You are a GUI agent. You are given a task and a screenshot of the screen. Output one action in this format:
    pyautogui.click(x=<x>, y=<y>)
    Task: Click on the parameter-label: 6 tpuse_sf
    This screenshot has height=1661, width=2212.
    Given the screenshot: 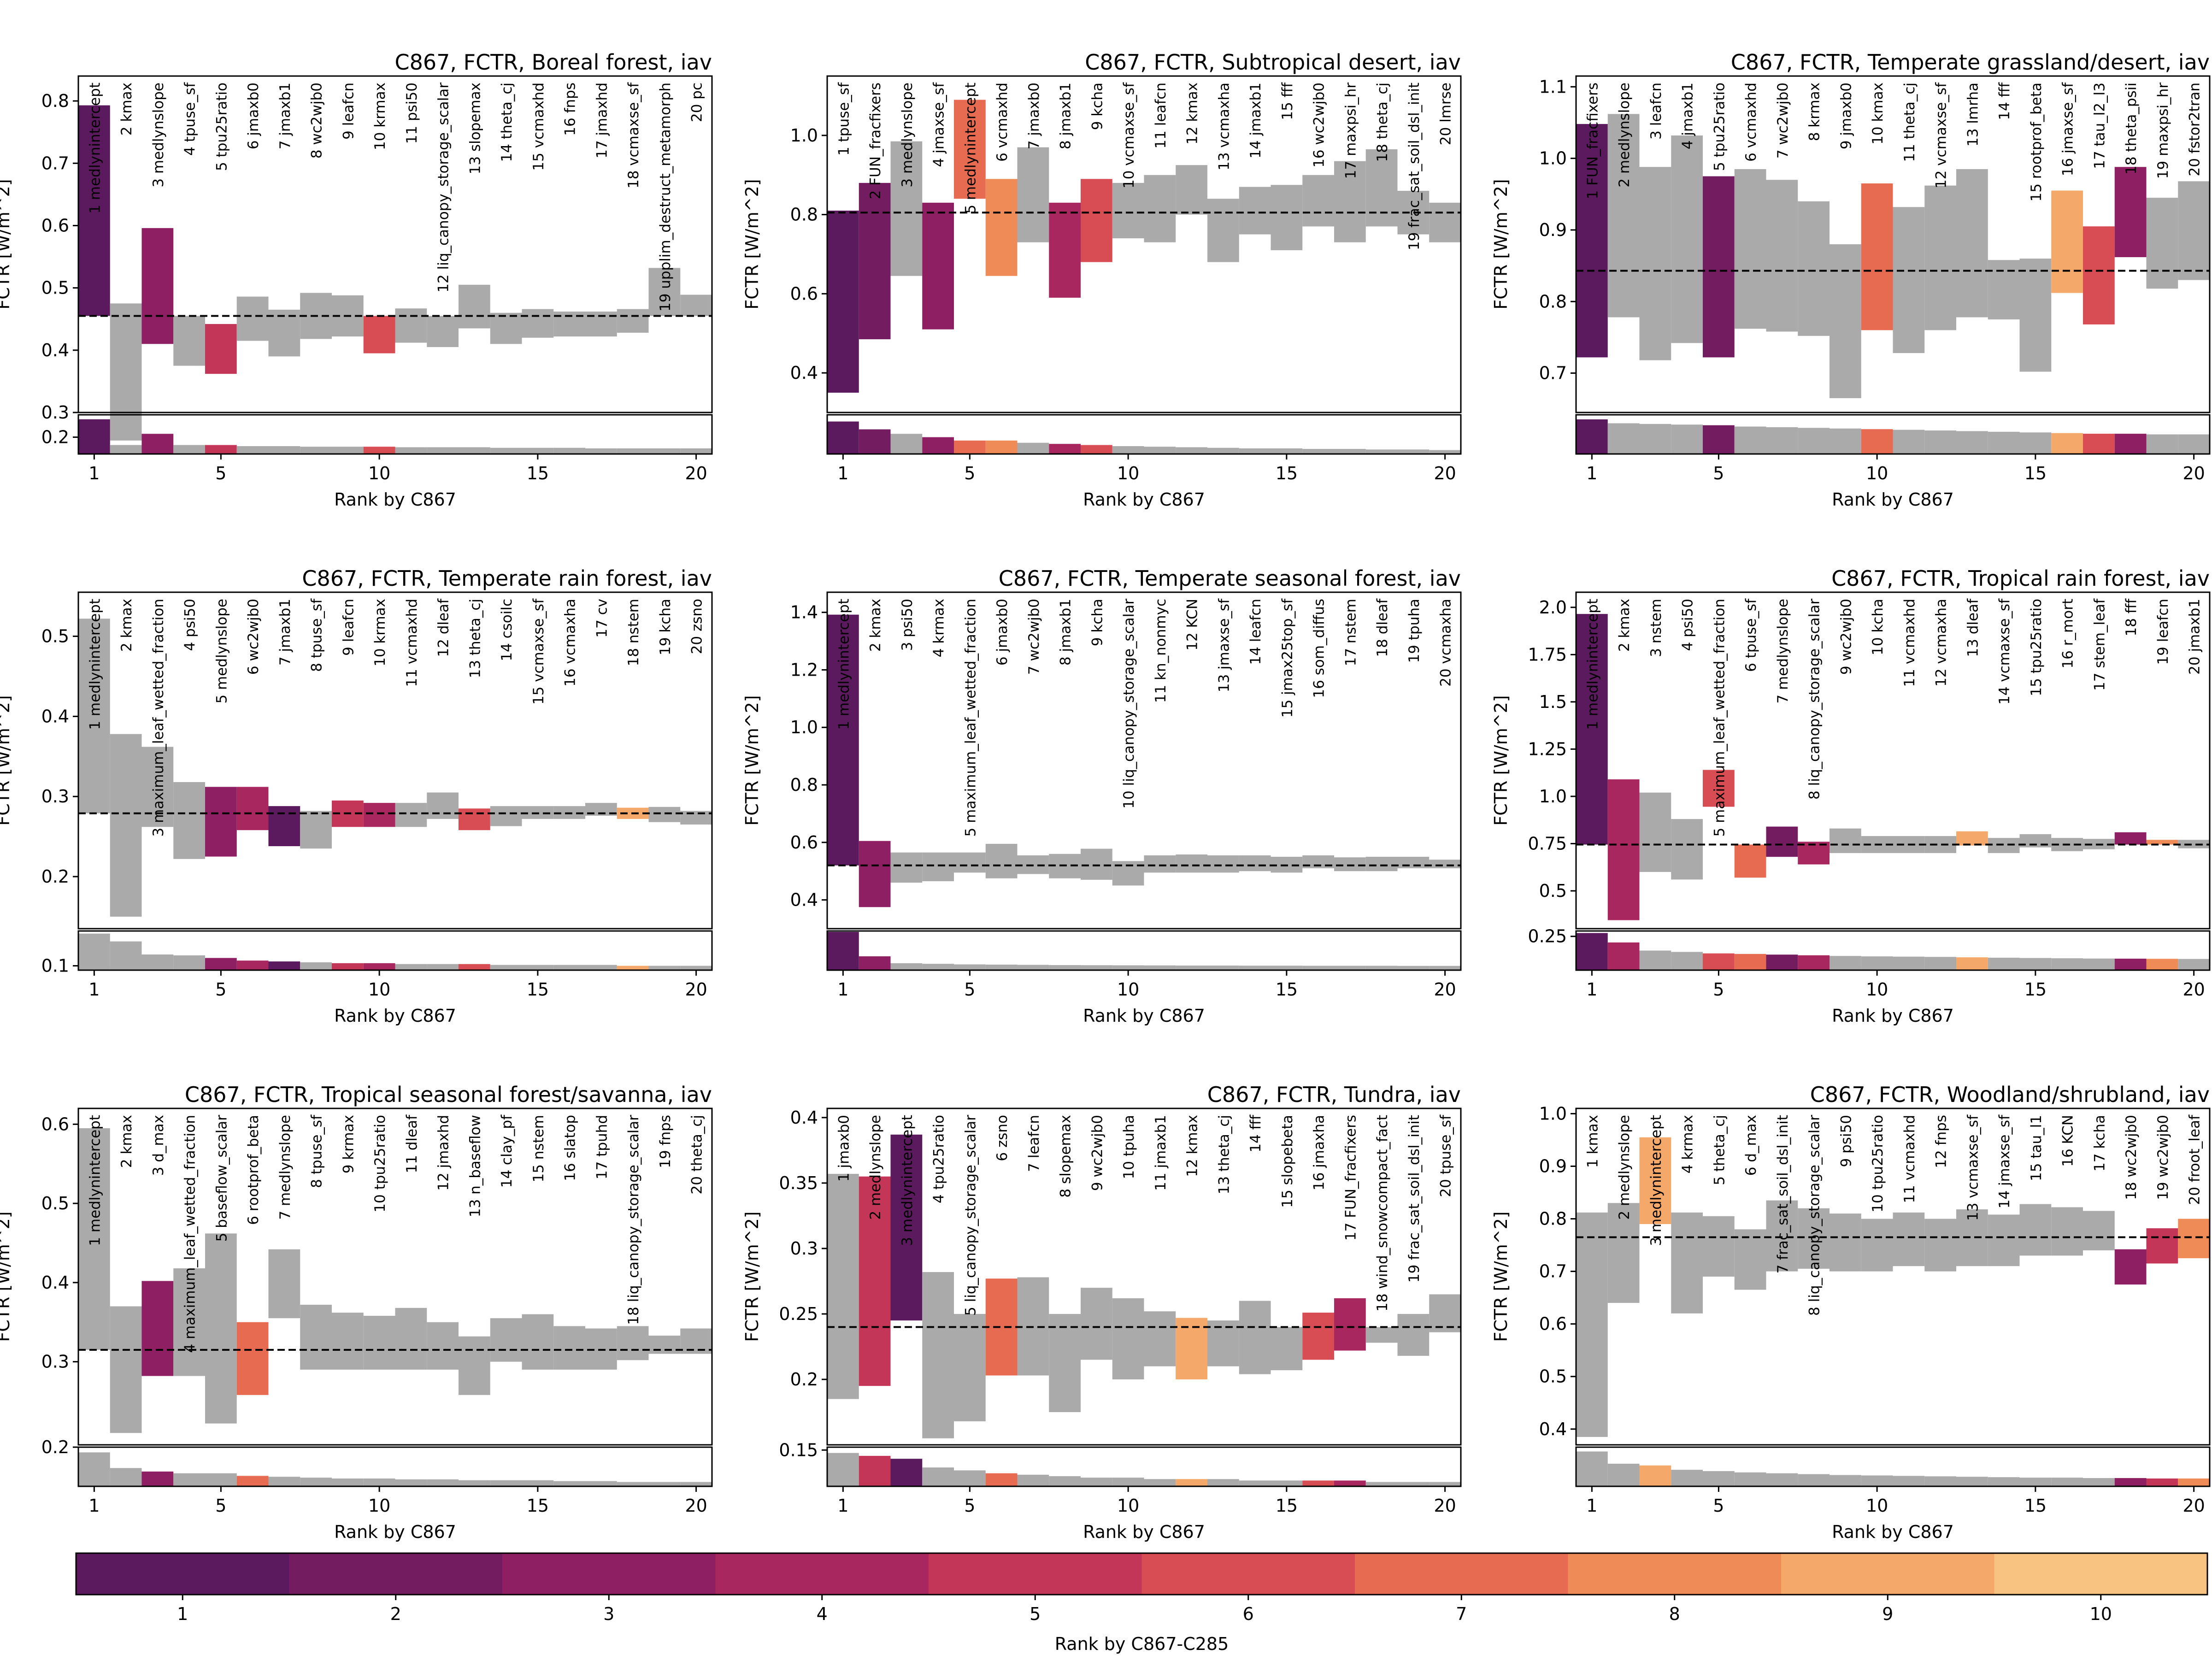 What is the action you would take?
    pyautogui.click(x=1751, y=635)
    